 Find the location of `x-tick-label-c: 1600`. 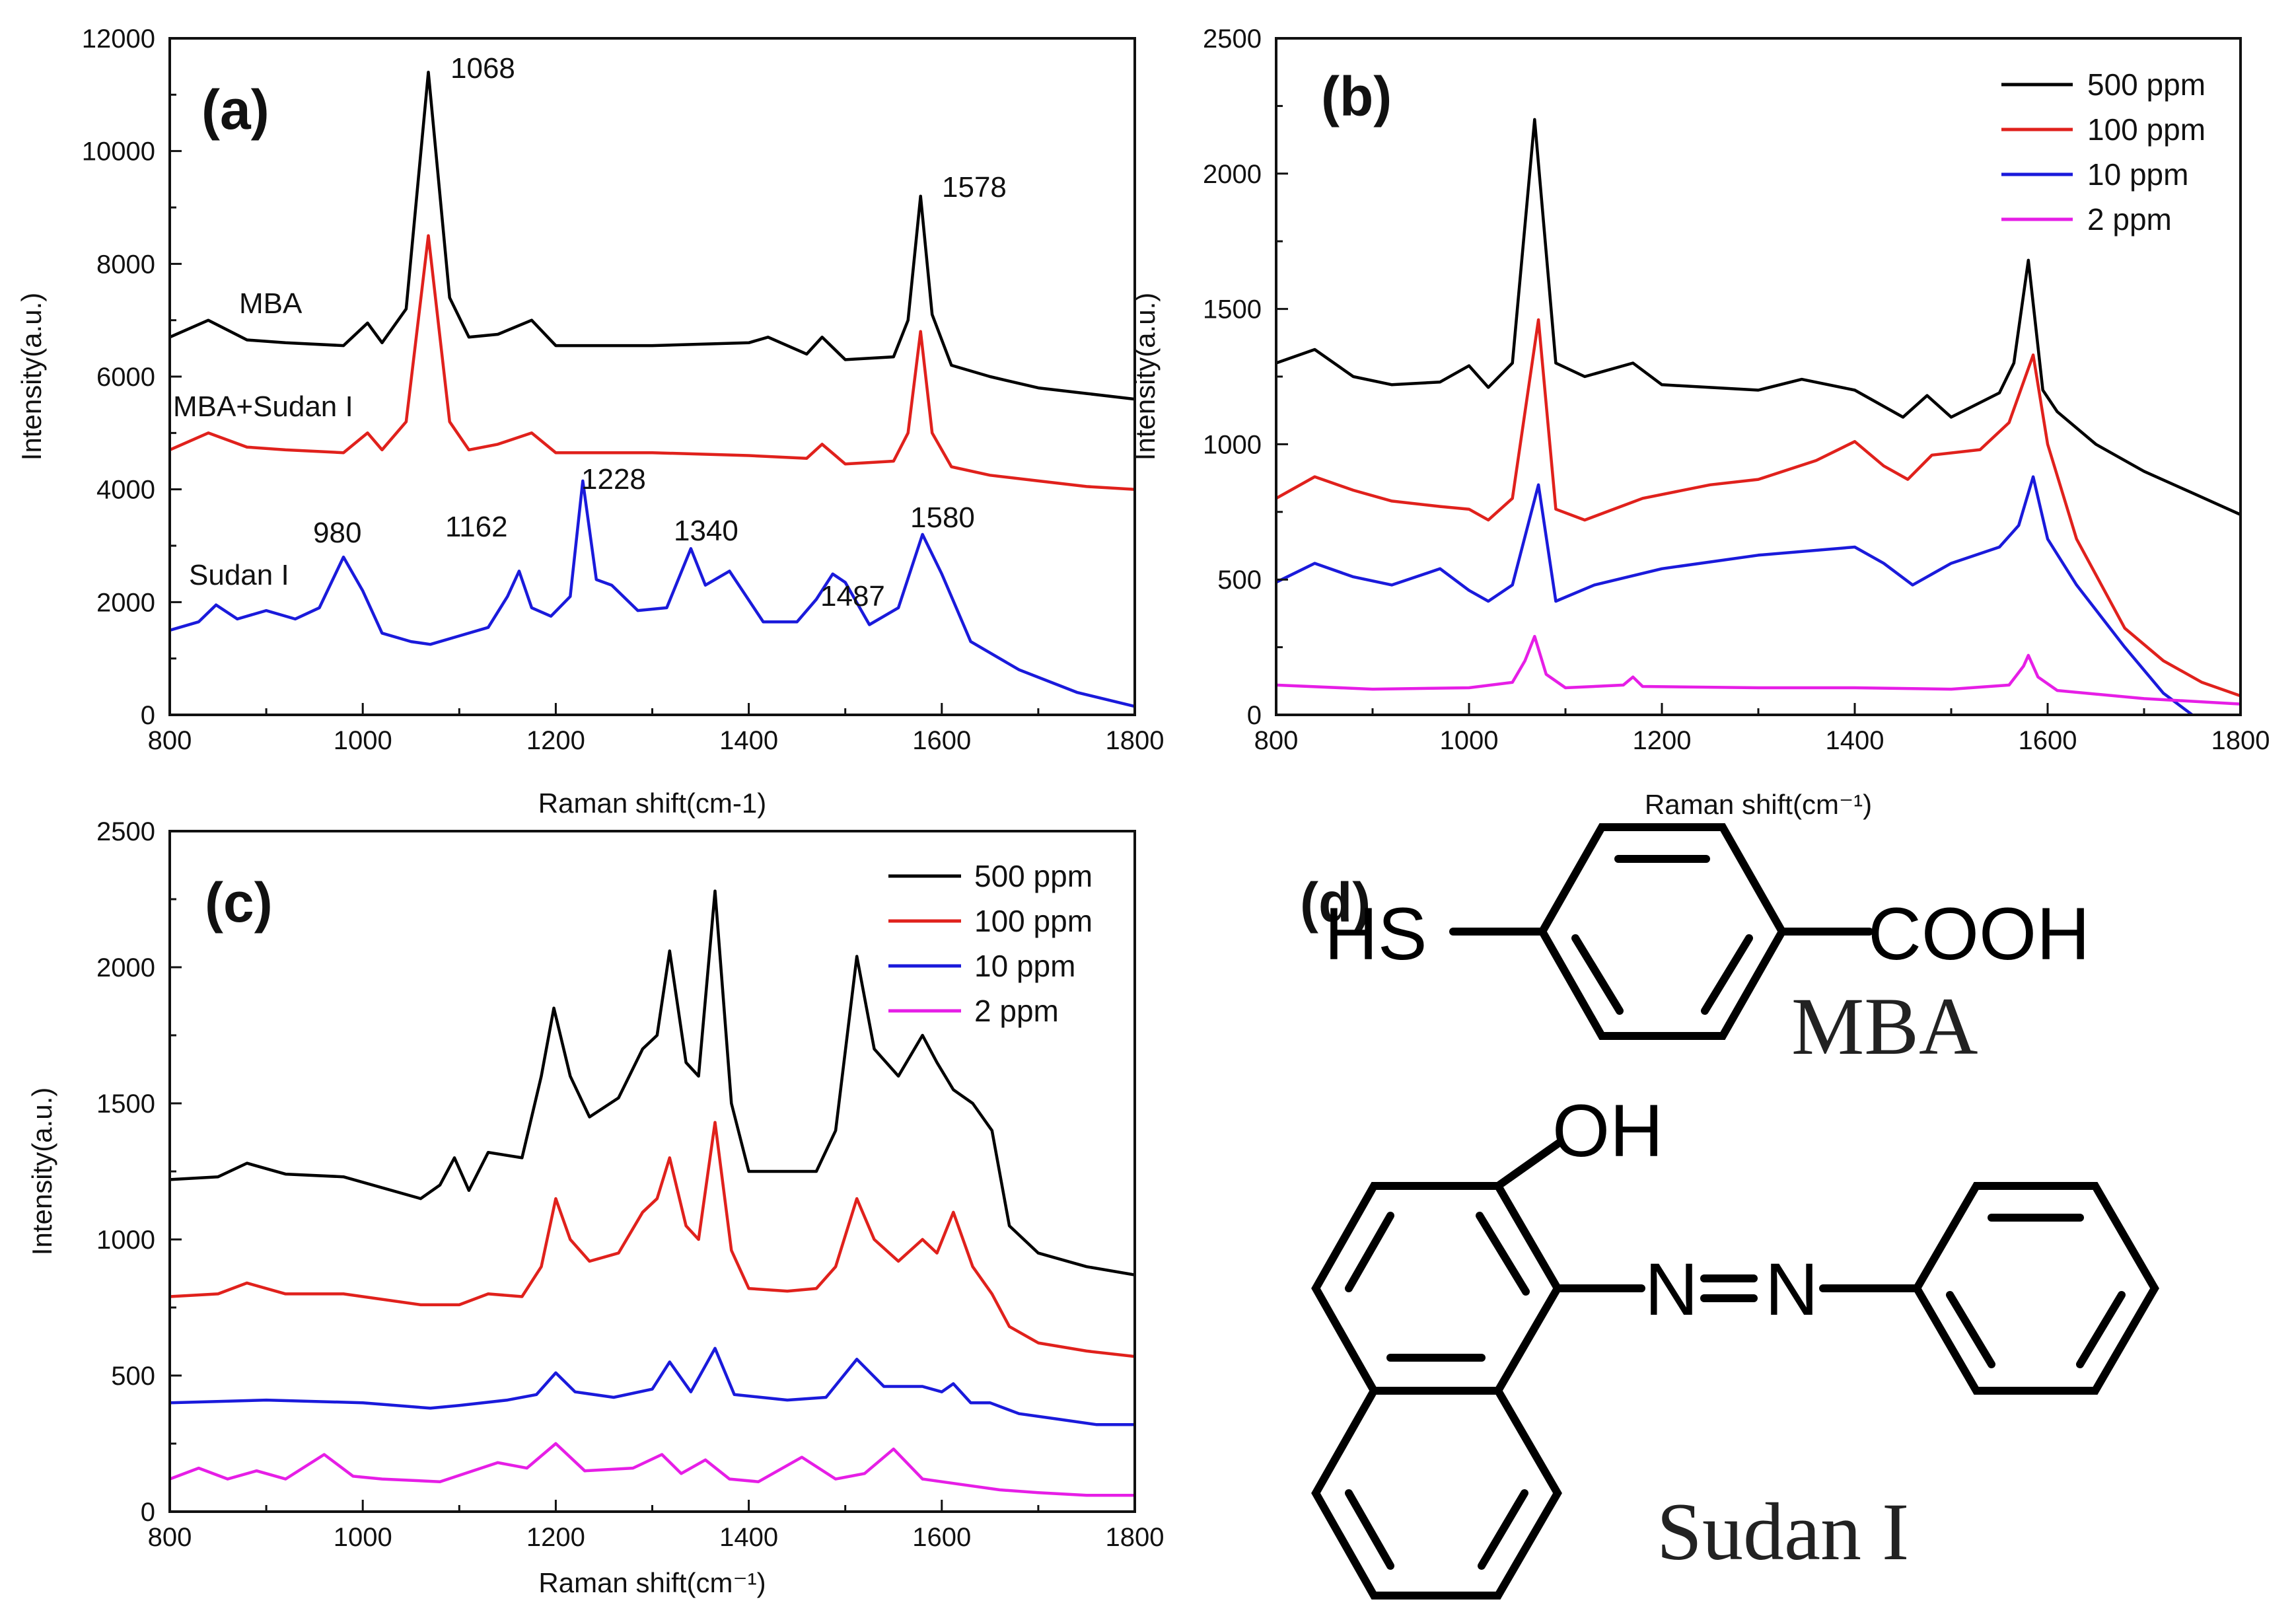

x-tick-label-c: 1600 is located at coordinates (941, 1537).